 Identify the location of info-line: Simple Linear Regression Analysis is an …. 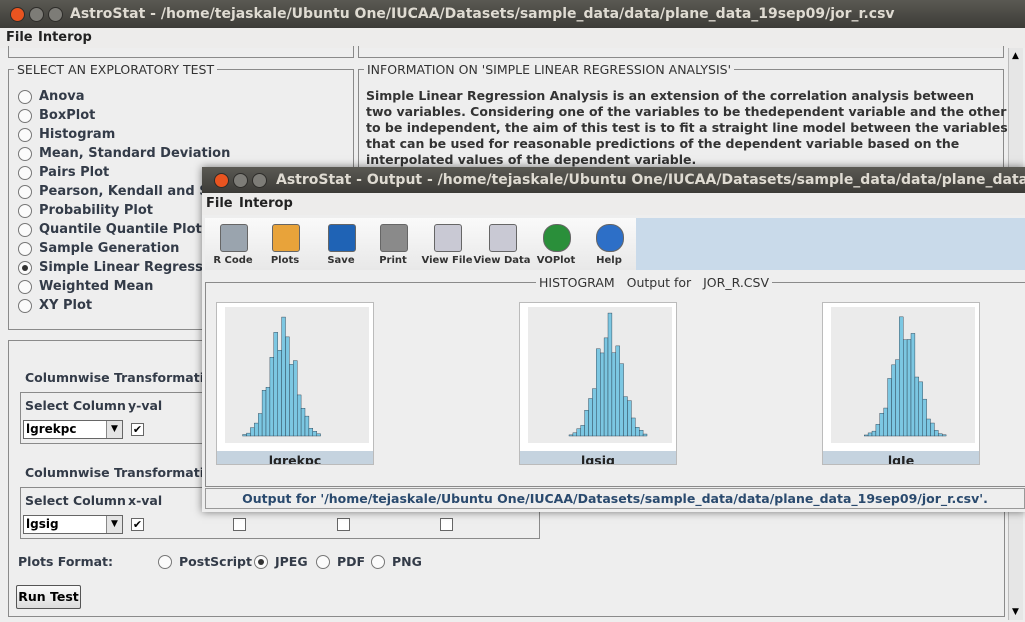
(670, 95).